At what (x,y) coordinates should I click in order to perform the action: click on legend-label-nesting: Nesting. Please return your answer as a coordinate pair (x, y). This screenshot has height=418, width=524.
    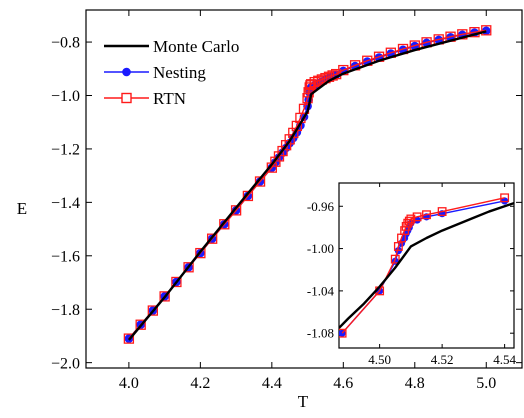
    Looking at the image, I should click on (179, 72).